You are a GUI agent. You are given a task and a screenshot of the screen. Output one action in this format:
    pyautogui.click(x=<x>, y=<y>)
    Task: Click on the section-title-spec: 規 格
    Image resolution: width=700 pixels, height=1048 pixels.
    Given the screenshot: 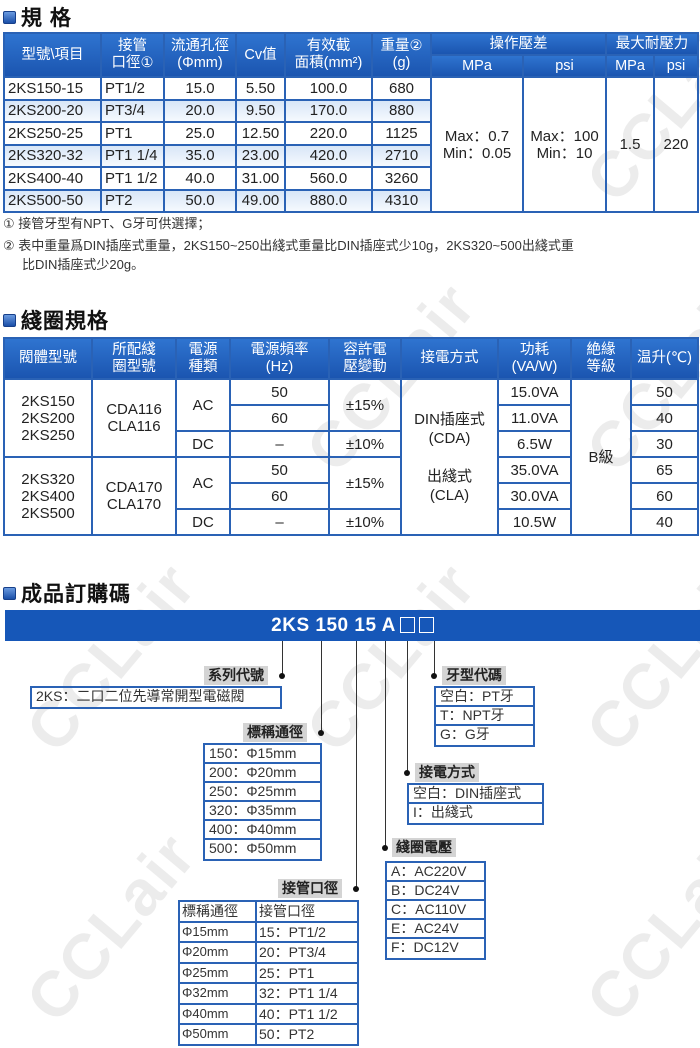 What is the action you would take?
    pyautogui.click(x=37, y=17)
    